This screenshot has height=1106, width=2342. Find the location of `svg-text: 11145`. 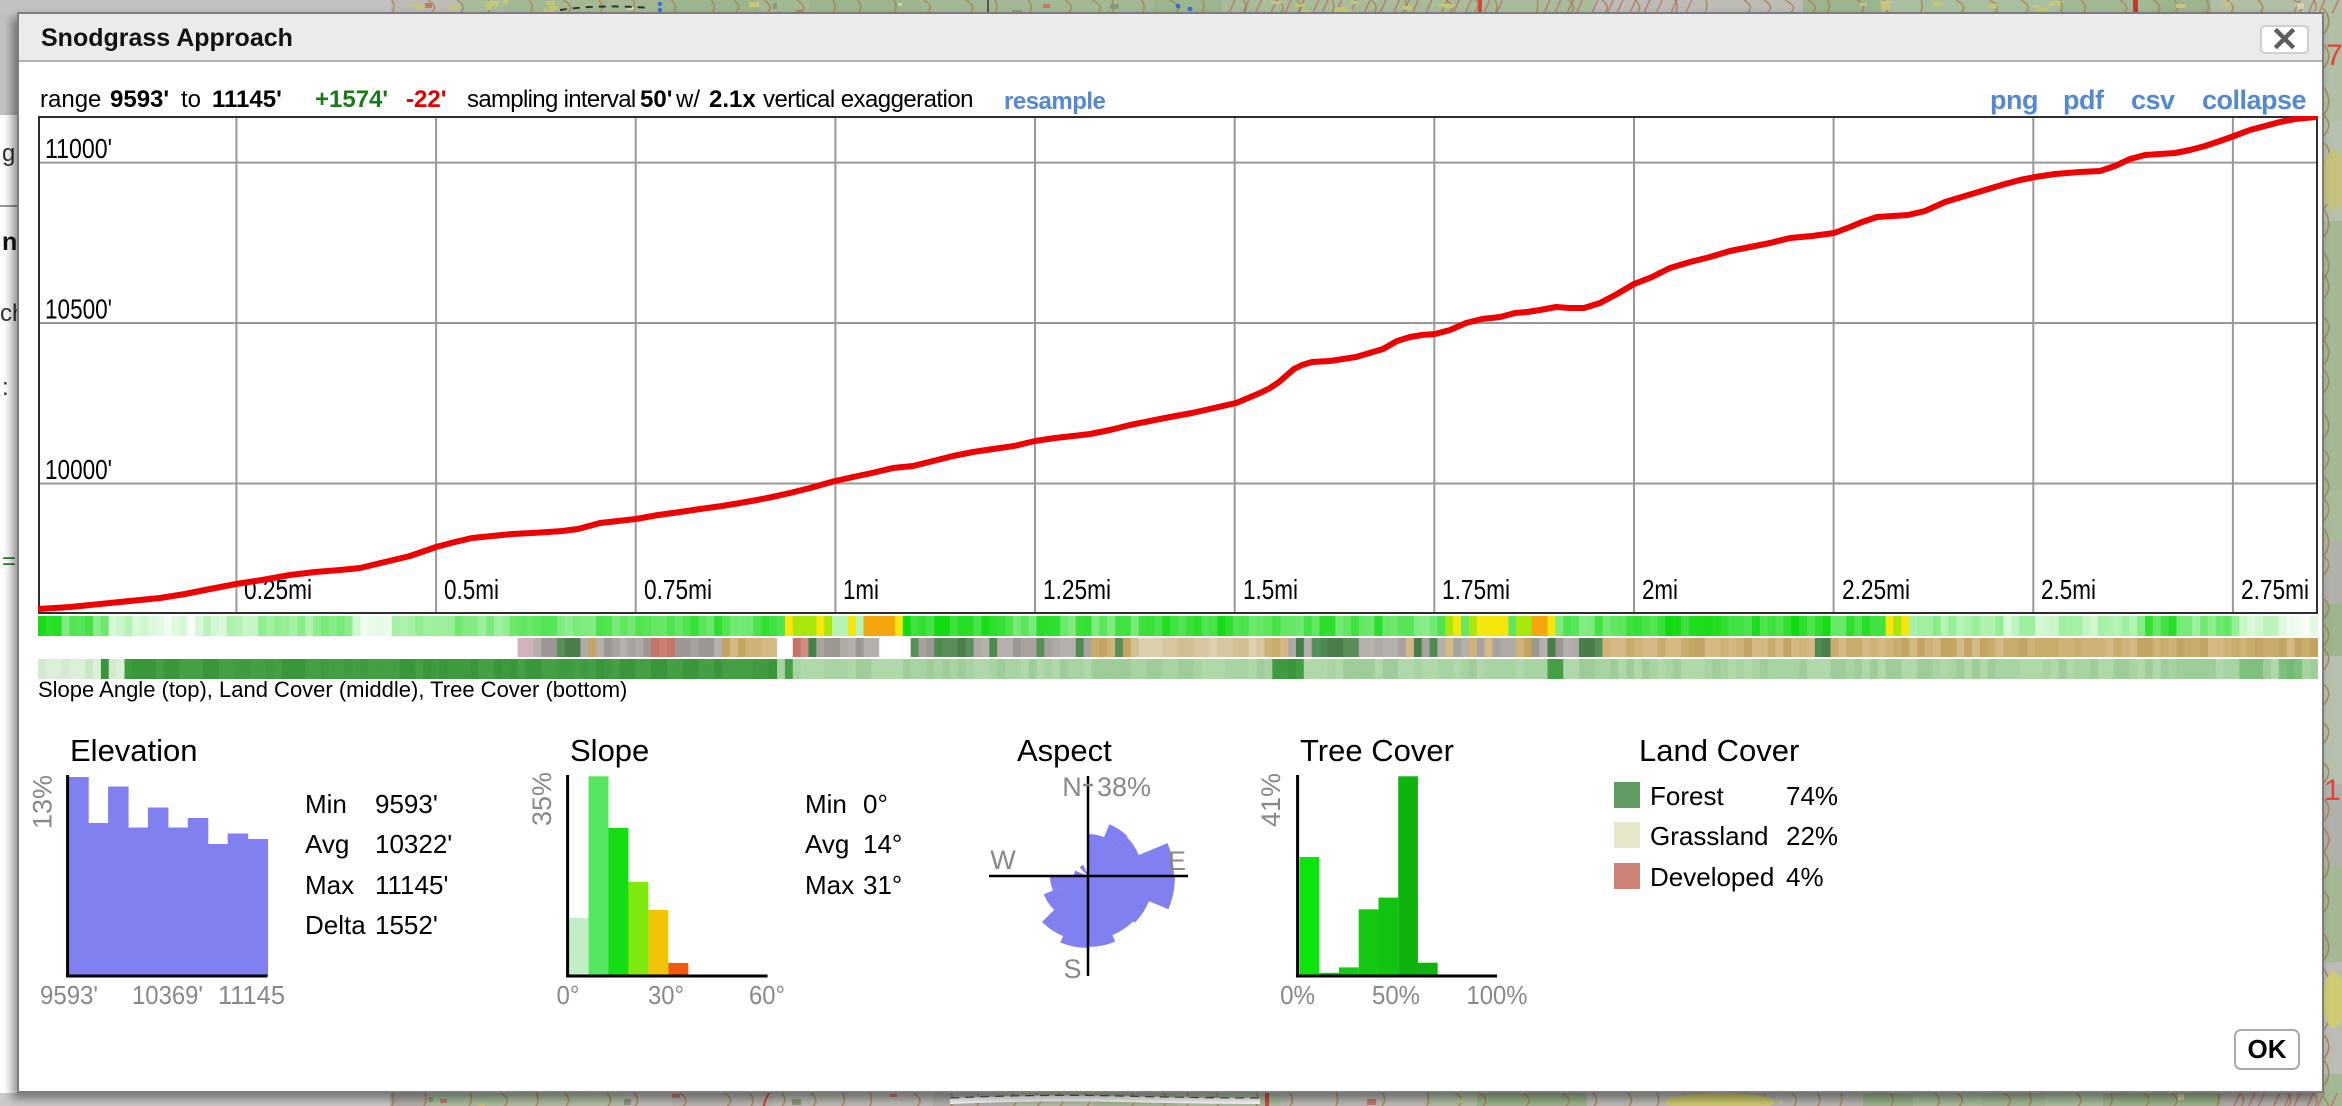

svg-text: 11145 is located at coordinates (251, 995).